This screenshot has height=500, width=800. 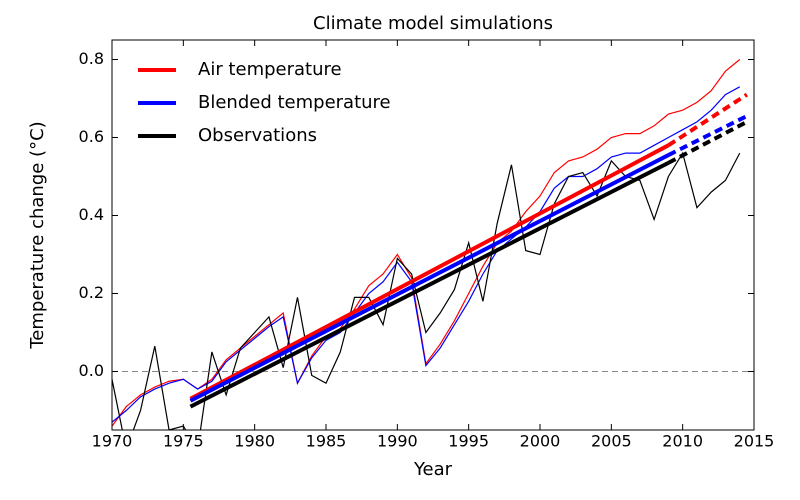 I want to click on y-tick-label: 0.4, so click(x=91, y=214).